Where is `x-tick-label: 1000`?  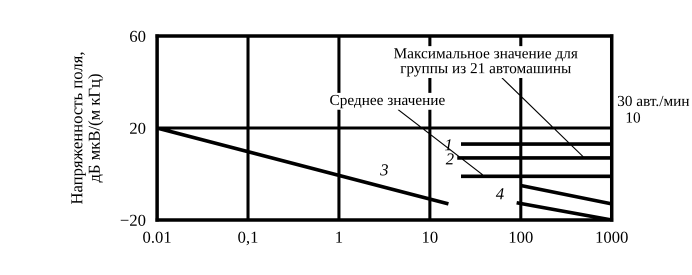
x-tick-label: 1000 is located at coordinates (612, 237).